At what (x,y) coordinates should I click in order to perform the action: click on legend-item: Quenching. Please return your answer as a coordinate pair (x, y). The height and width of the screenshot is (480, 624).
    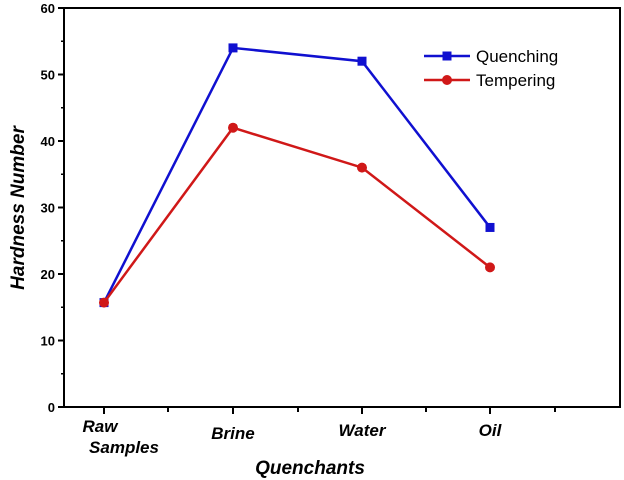
    Looking at the image, I should click on (491, 56).